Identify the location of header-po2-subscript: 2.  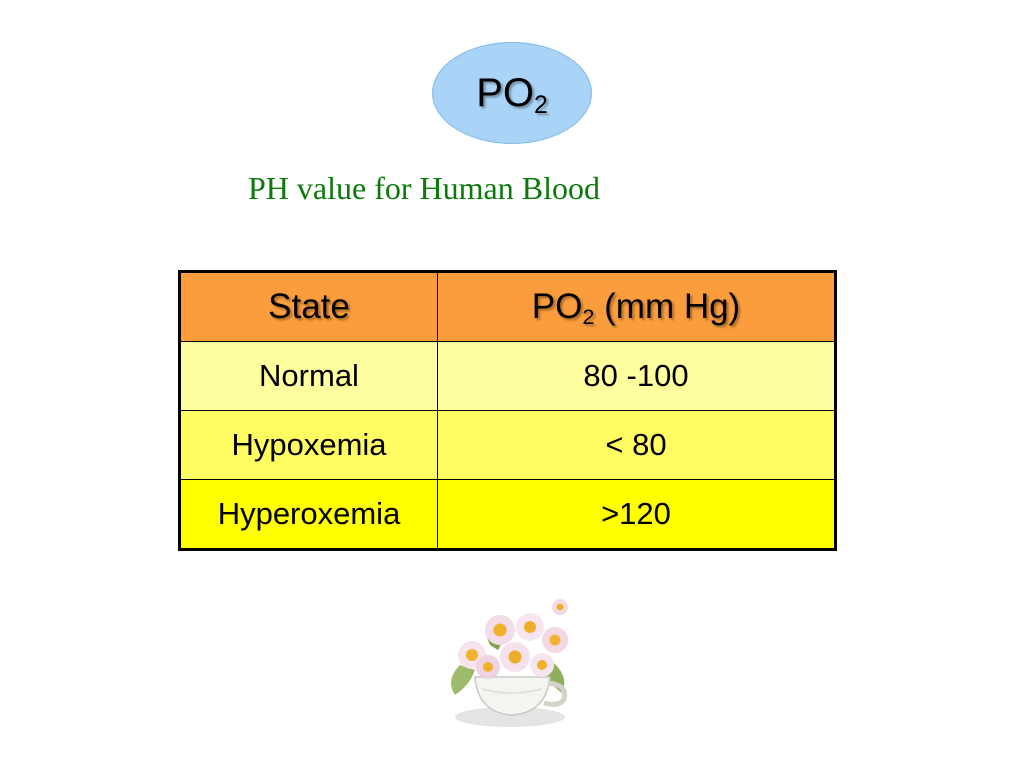
(588, 317).